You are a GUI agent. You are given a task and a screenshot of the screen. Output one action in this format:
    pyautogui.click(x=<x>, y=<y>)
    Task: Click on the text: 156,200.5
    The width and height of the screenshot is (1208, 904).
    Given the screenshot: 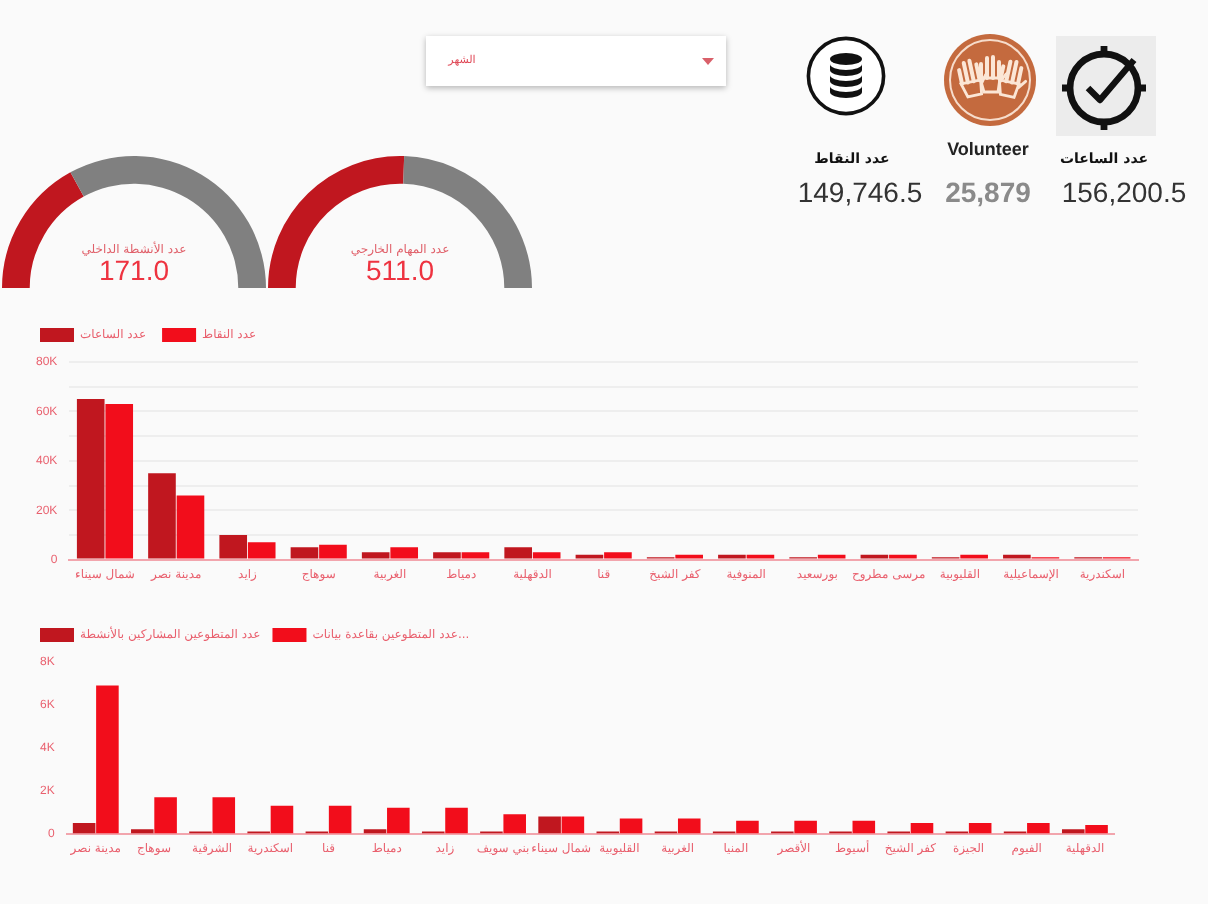 What is the action you would take?
    pyautogui.click(x=1124, y=192)
    